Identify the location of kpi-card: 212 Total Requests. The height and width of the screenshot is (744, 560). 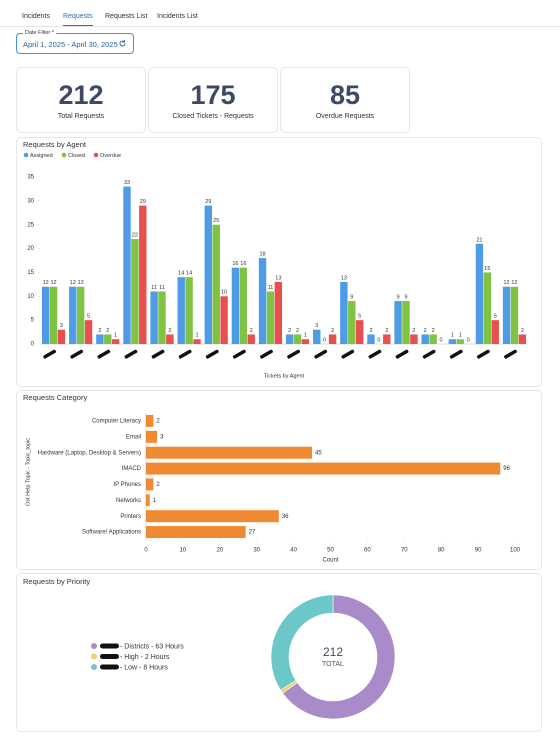
(81, 100).